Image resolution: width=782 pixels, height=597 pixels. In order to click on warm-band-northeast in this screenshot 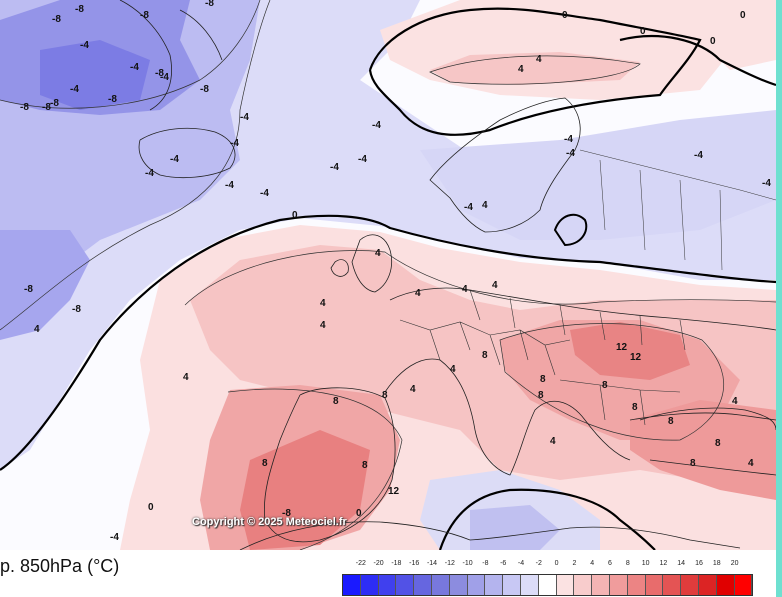, I will do `click(733, 35)`.